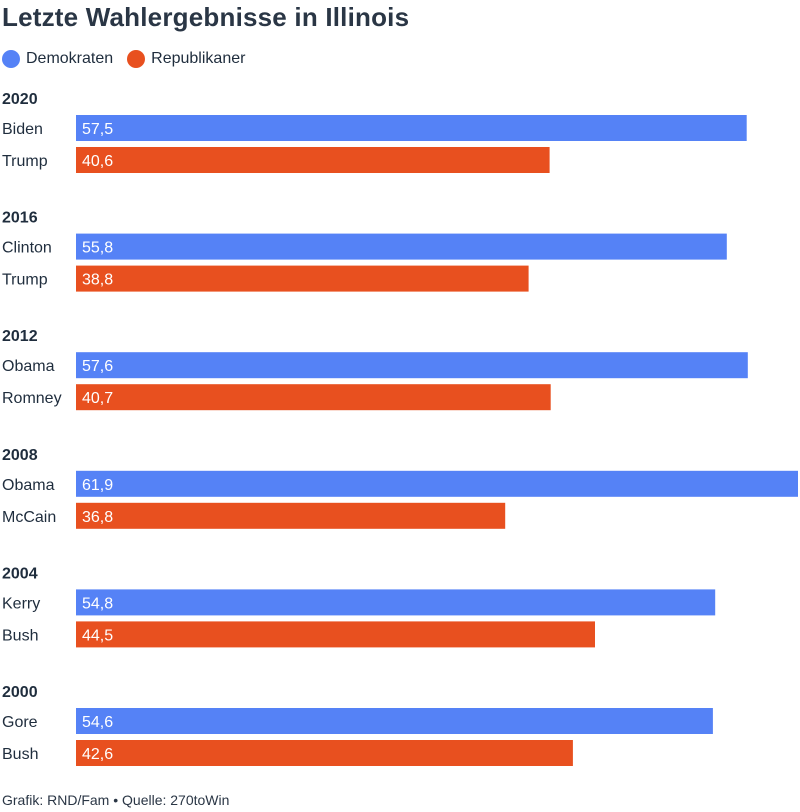  Describe the element at coordinates (313, 397) in the screenshot. I see `bar-2012-romney` at that location.